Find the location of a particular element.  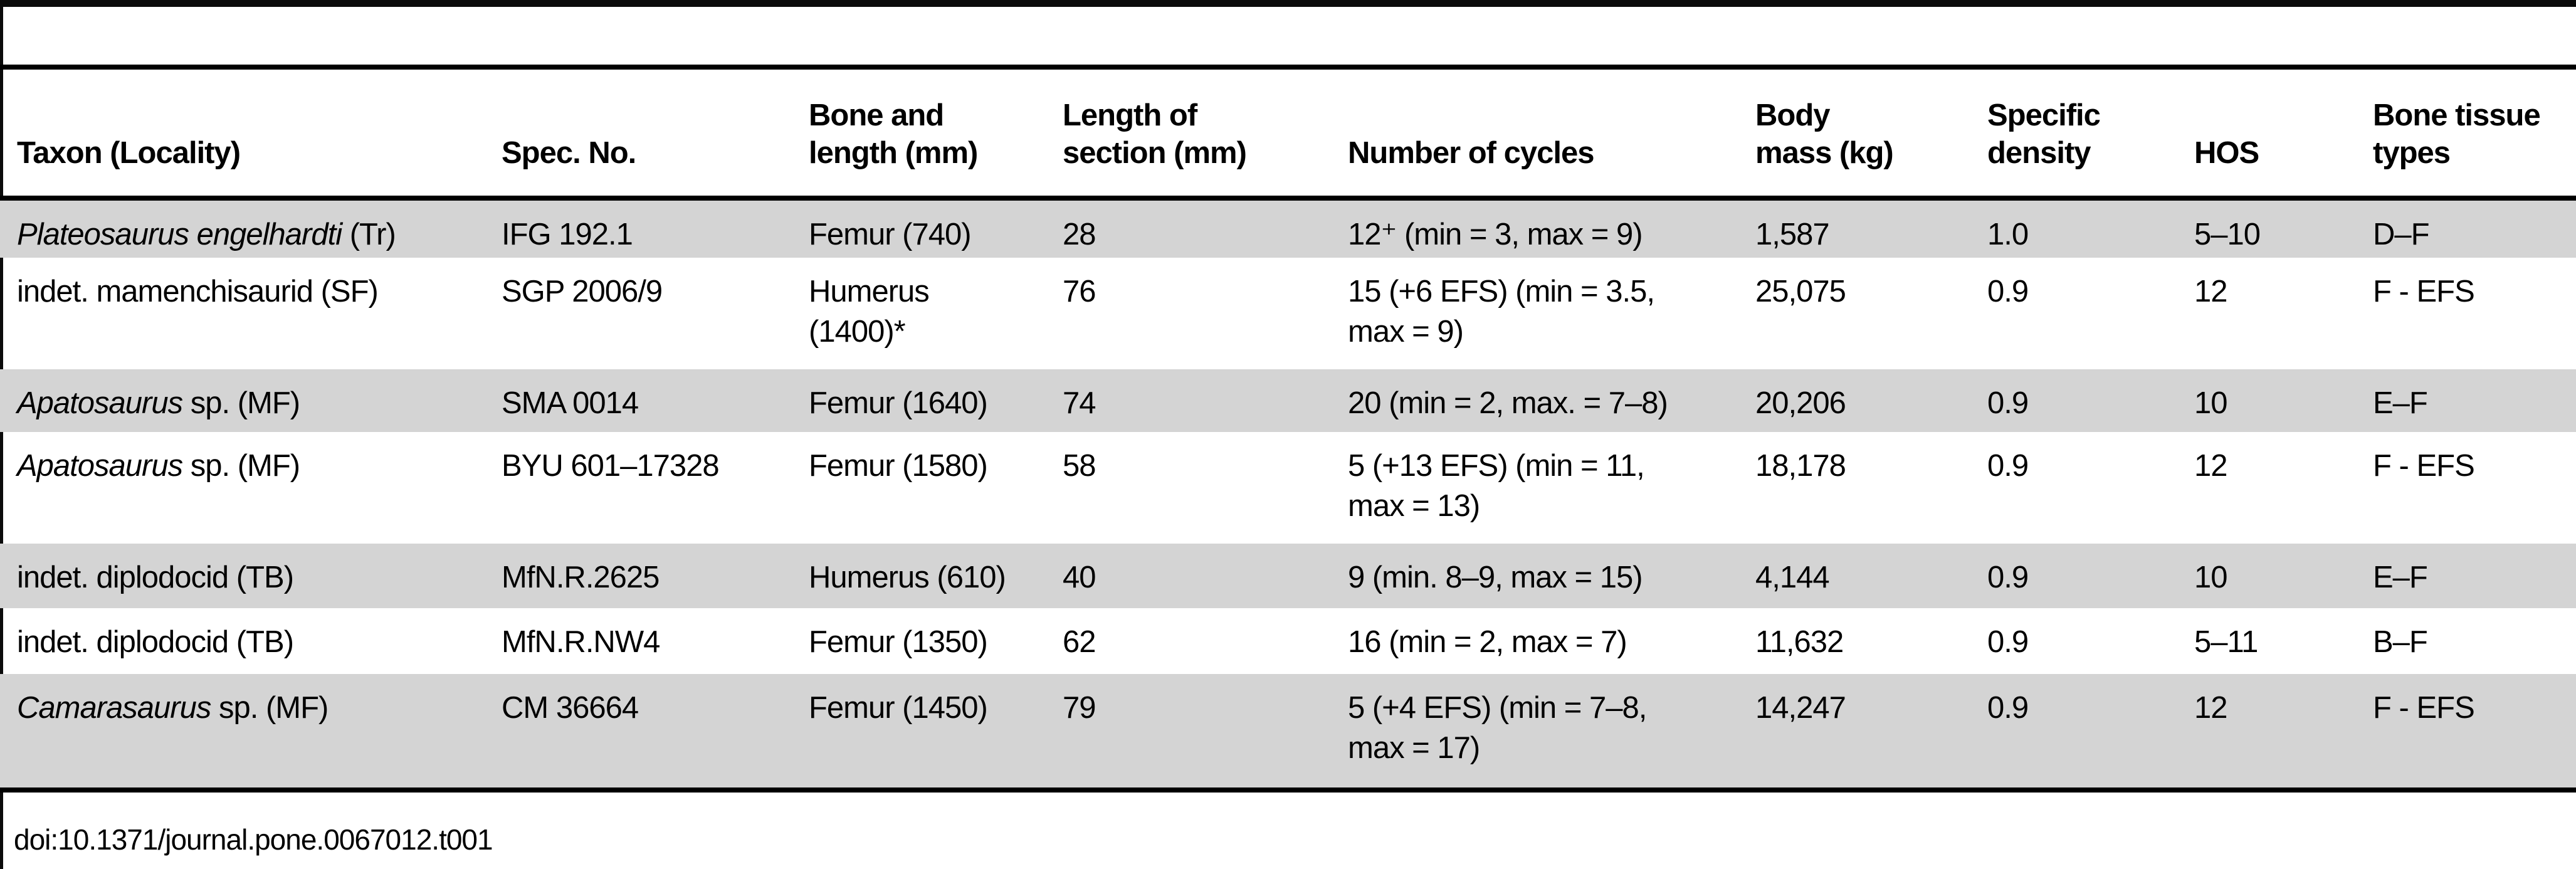

column-header-density: Specific density is located at coordinates (2090, 134).